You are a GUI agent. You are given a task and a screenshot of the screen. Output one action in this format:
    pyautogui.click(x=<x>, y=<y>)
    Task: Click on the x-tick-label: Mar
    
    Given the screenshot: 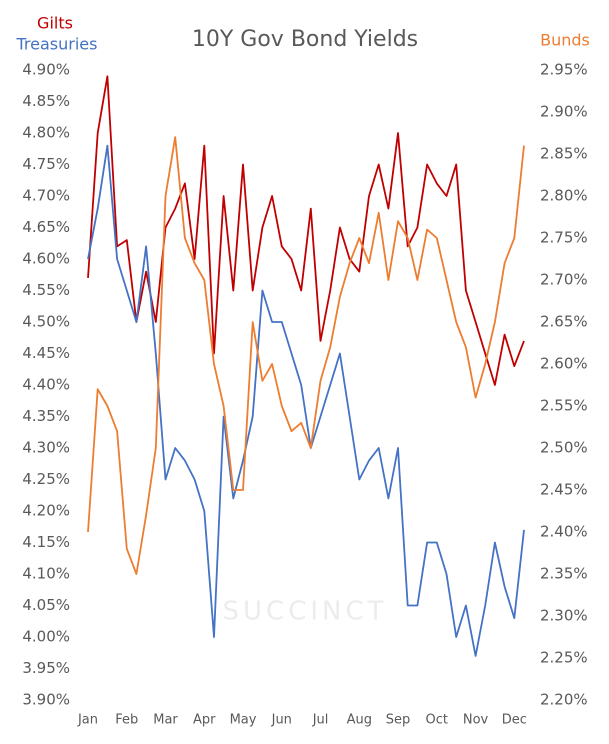 What is the action you would take?
    pyautogui.click(x=165, y=720)
    